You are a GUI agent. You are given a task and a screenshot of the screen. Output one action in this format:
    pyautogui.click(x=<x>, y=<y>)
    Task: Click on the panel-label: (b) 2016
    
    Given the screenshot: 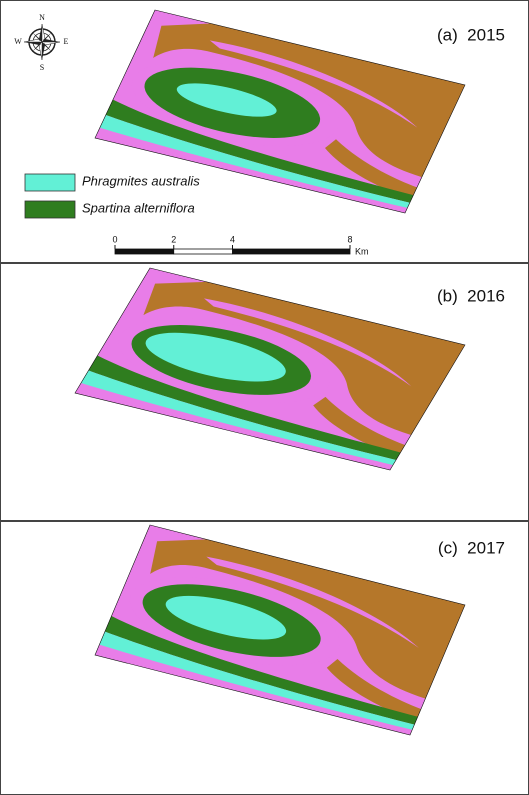 What is the action you would take?
    pyautogui.click(x=471, y=295)
    